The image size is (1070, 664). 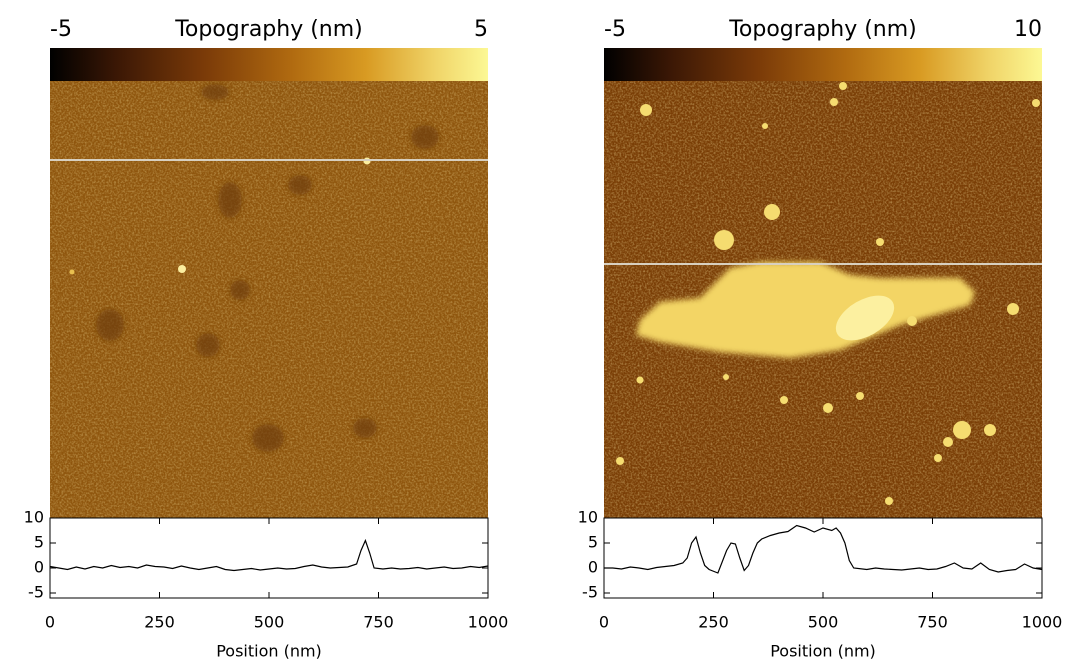 What do you see at coordinates (1028, 29) in the screenshot?
I see `colorbar-max: 10` at bounding box center [1028, 29].